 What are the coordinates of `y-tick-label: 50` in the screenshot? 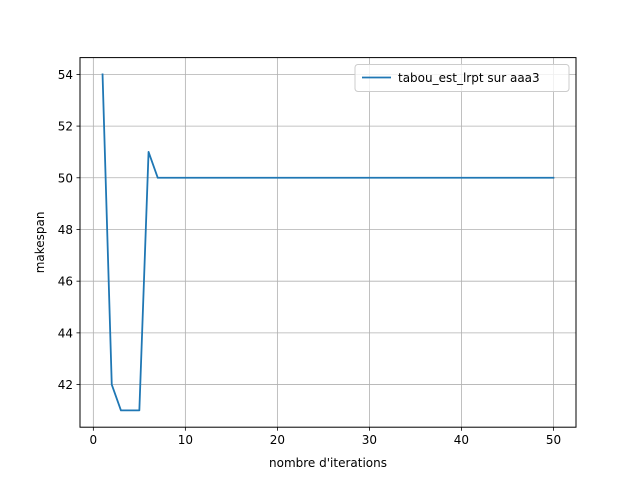 It's located at (65, 178).